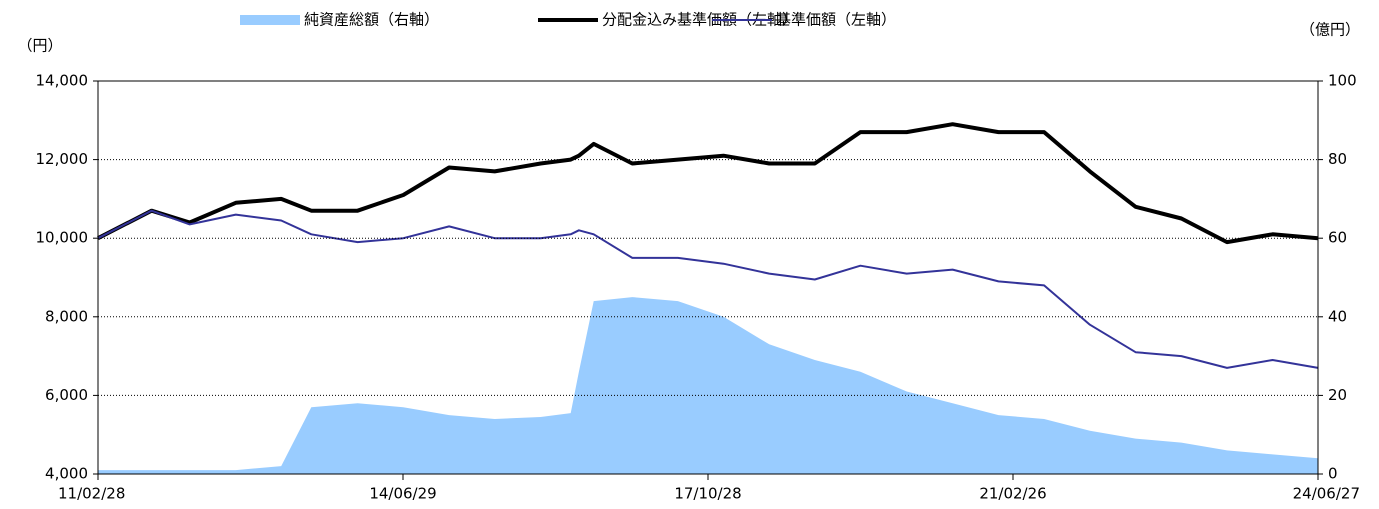  What do you see at coordinates (1326, 494) in the screenshot?
I see `x-tick-label: 24/06/27` at bounding box center [1326, 494].